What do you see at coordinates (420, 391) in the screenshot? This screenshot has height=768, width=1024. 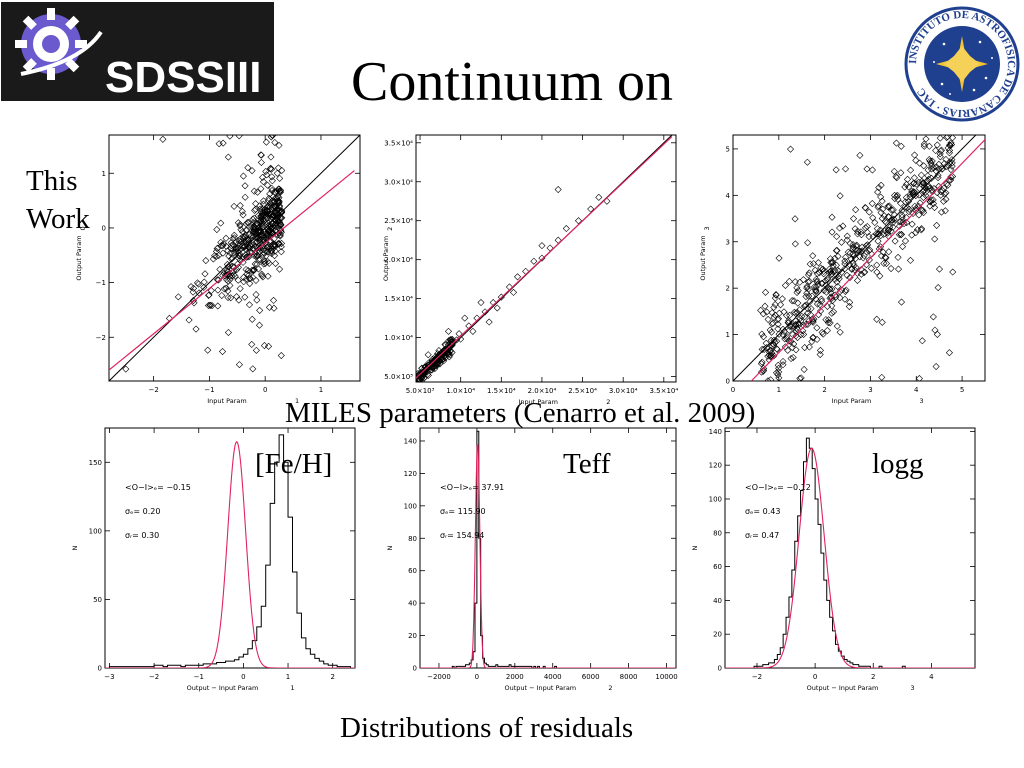 I see `x-tick-label: 5.0×10³` at bounding box center [420, 391].